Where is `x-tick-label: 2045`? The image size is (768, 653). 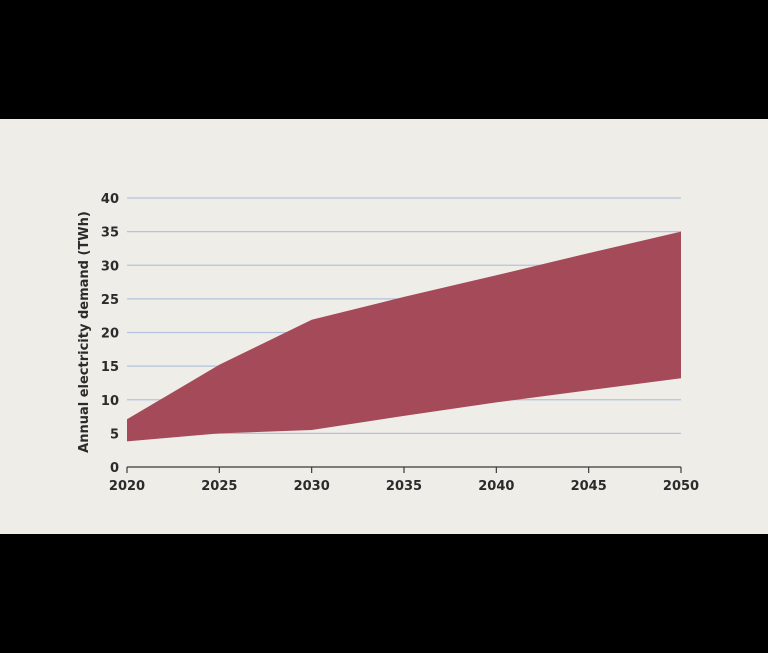 x-tick-label: 2045 is located at coordinates (589, 486).